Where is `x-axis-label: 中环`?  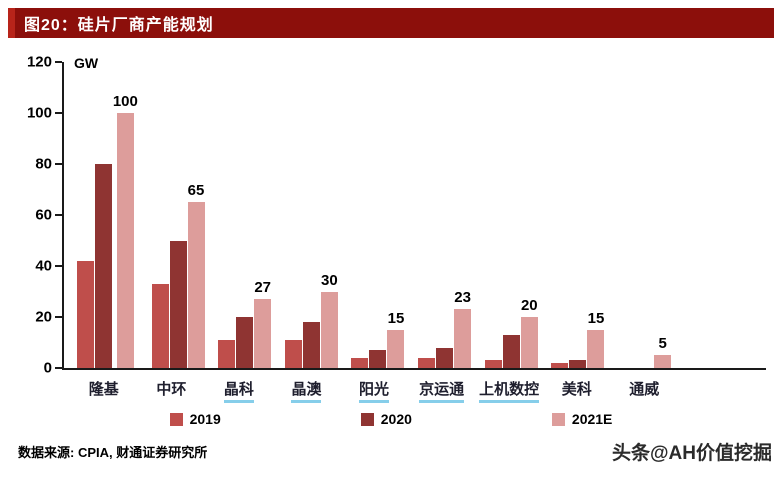
x-axis-label: 中环 is located at coordinates (171, 389).